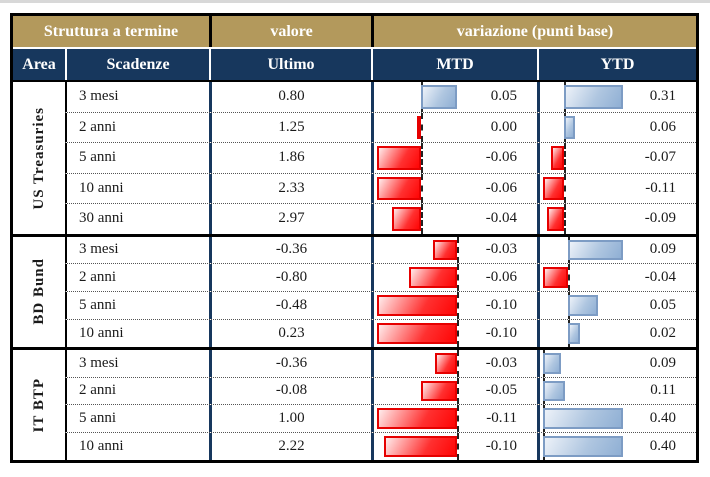 The height and width of the screenshot is (477, 710). I want to click on mtd-value: -0.10, so click(501, 332).